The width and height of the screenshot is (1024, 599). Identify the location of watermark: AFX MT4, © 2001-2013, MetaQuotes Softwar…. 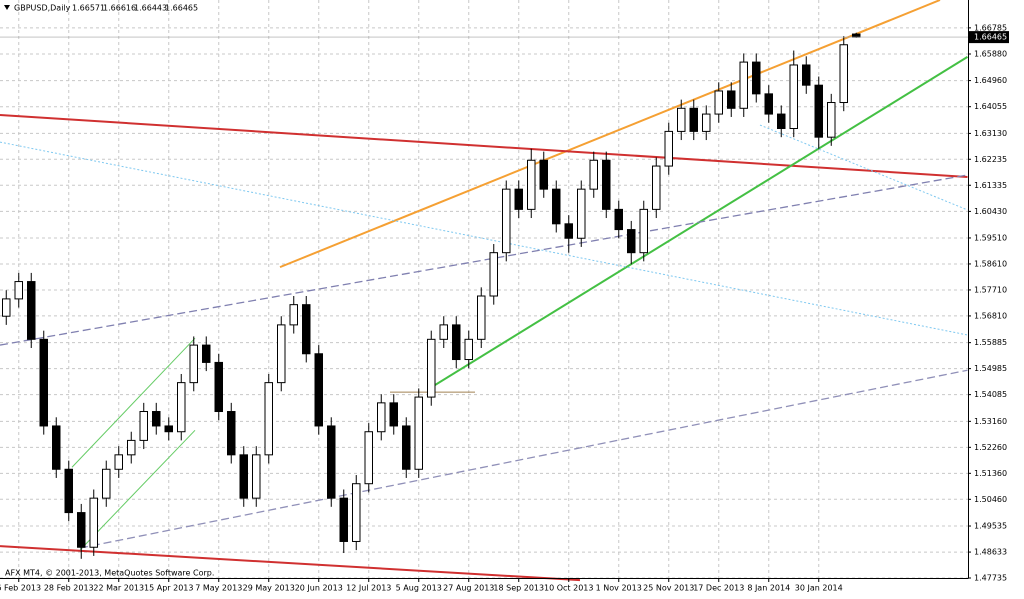
(109, 573).